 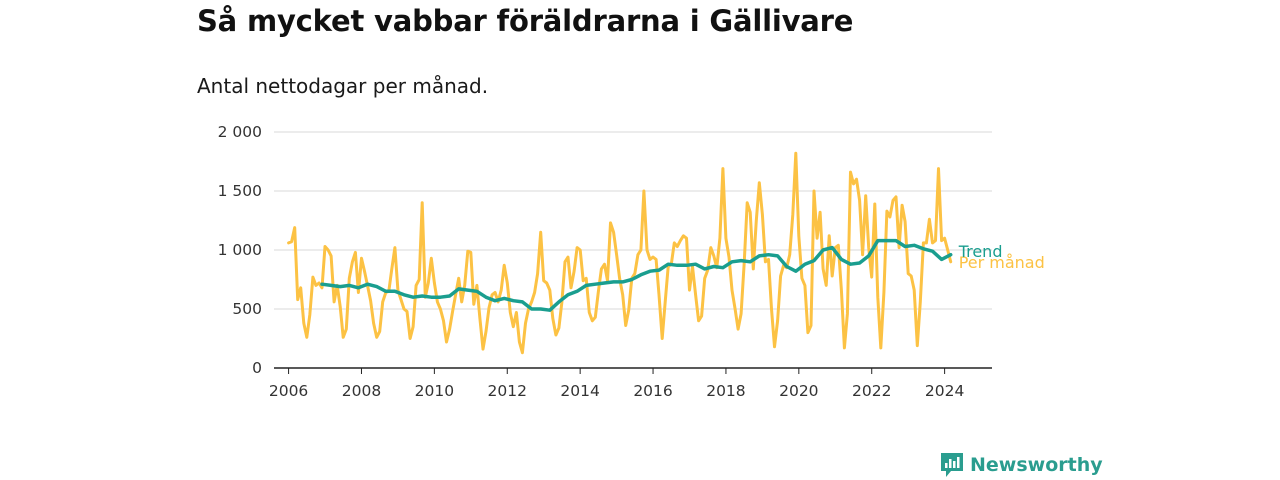 What do you see at coordinates (579, 391) in the screenshot?
I see `x-tick-label: 2014` at bounding box center [579, 391].